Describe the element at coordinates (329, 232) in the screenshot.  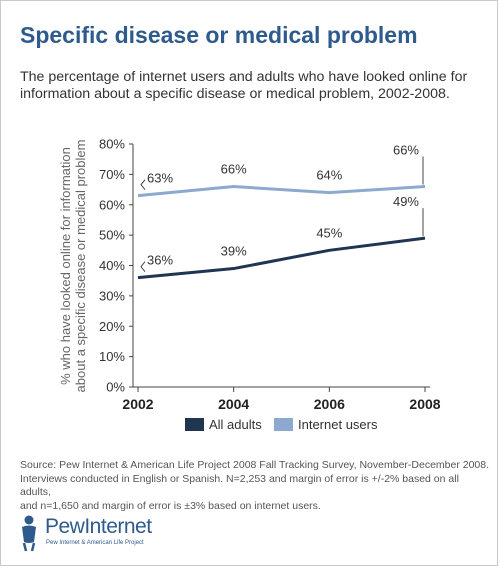
I see `data-label: 45%` at that location.